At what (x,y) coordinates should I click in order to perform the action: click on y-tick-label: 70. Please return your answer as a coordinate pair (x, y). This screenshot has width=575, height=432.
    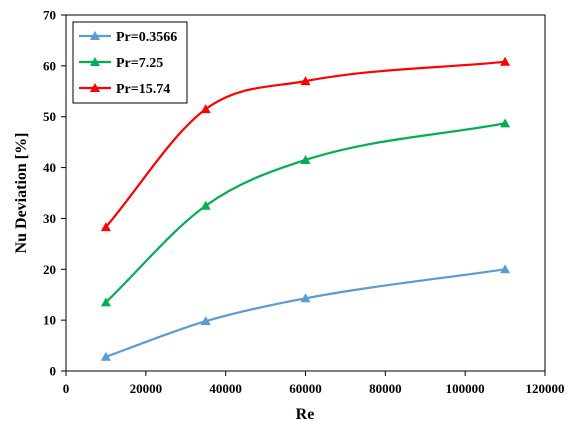
    Looking at the image, I should click on (49, 15).